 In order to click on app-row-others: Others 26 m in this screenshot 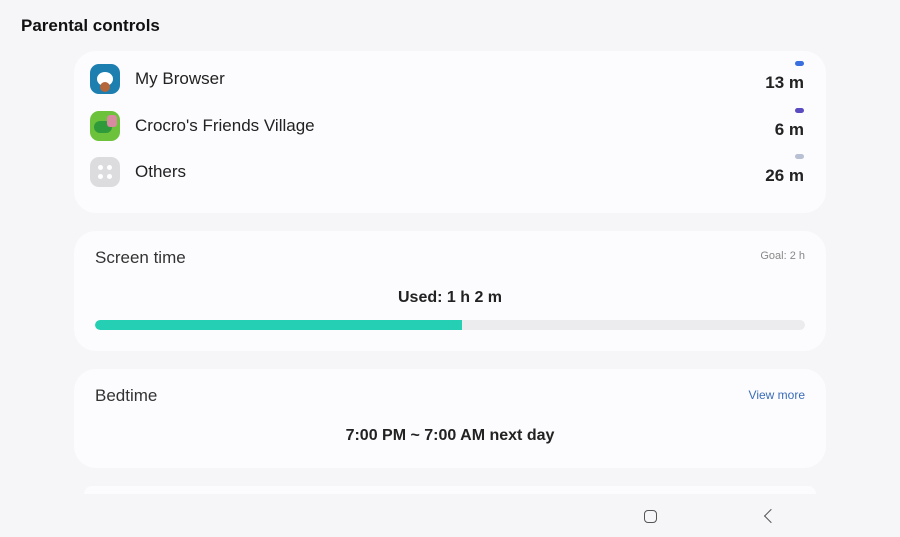, I will do `click(447, 172)`.